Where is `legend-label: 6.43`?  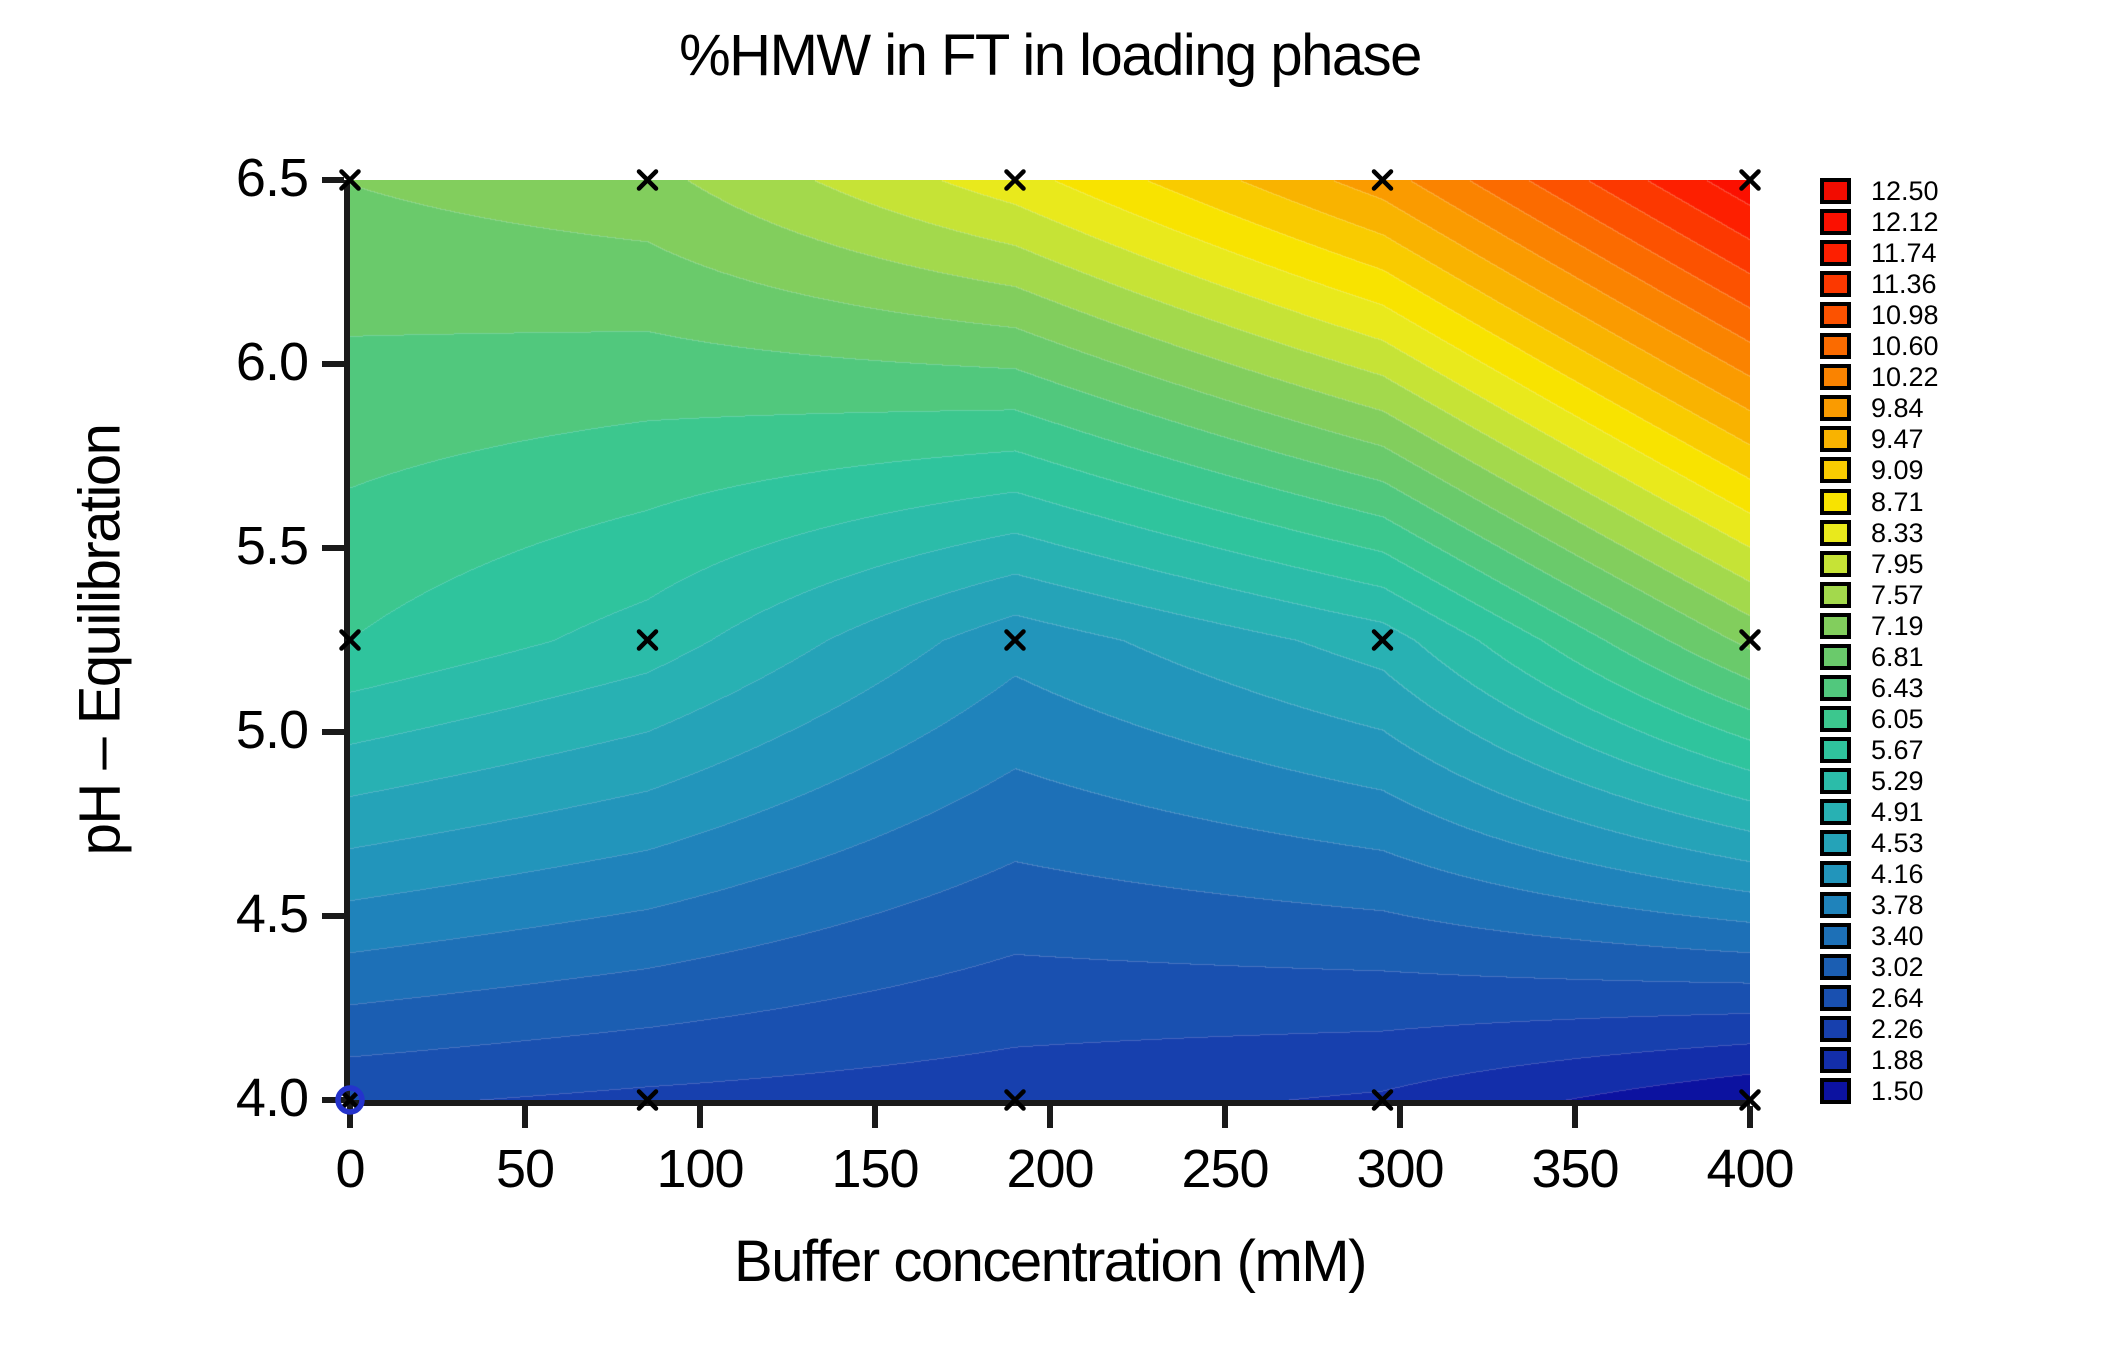
legend-label: 6.43 is located at coordinates (1897, 687).